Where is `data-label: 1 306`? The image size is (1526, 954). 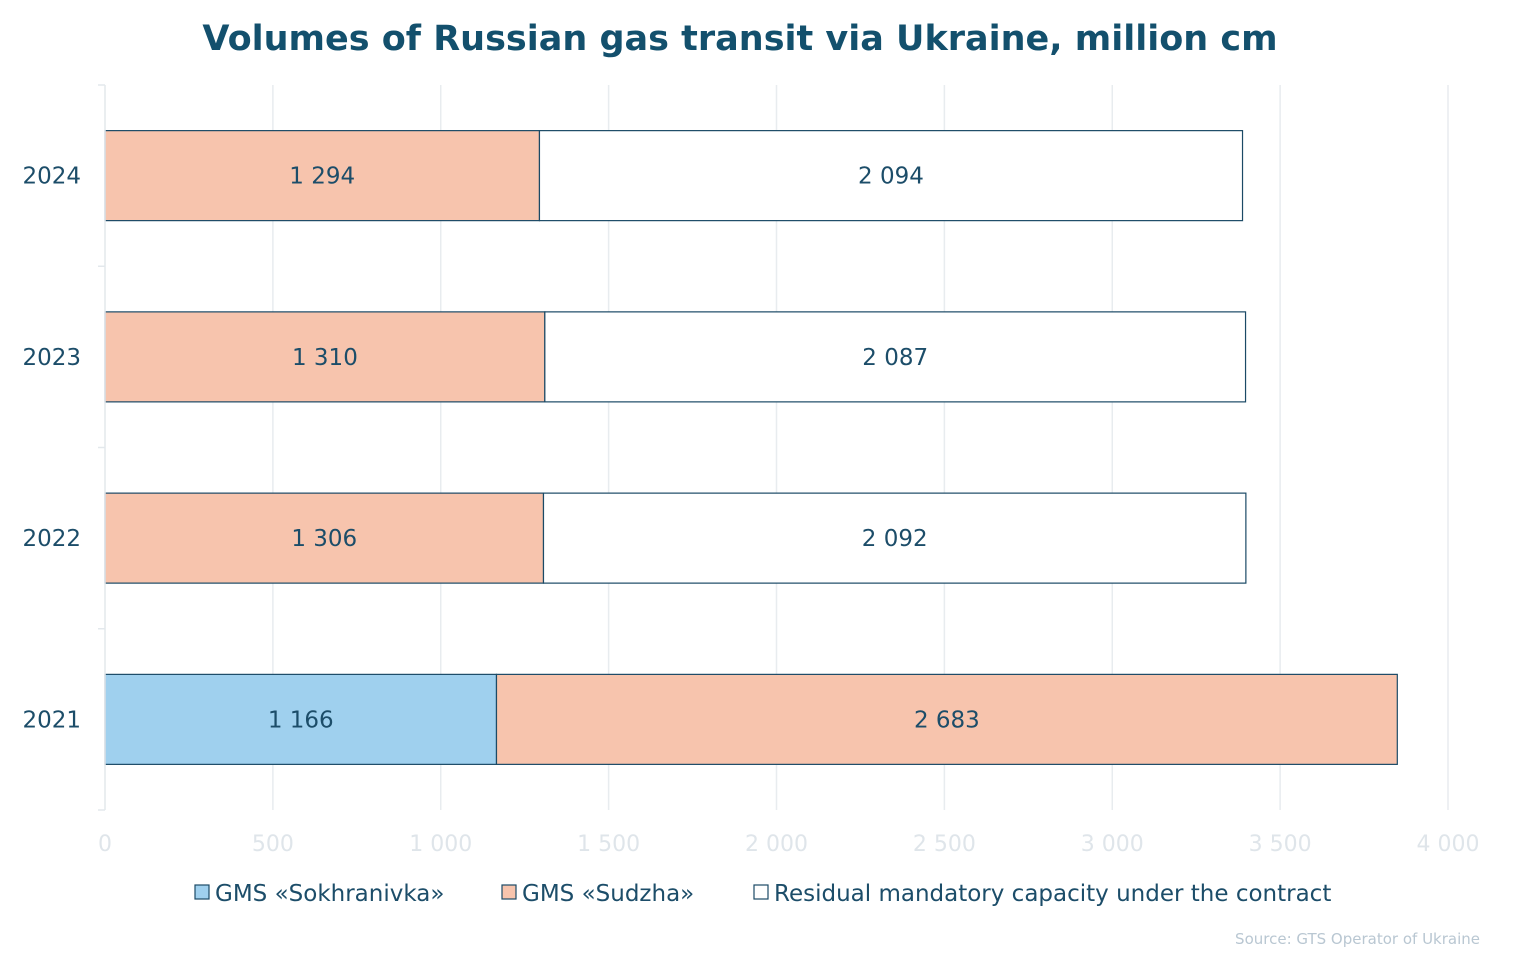 data-label: 1 306 is located at coordinates (324, 539).